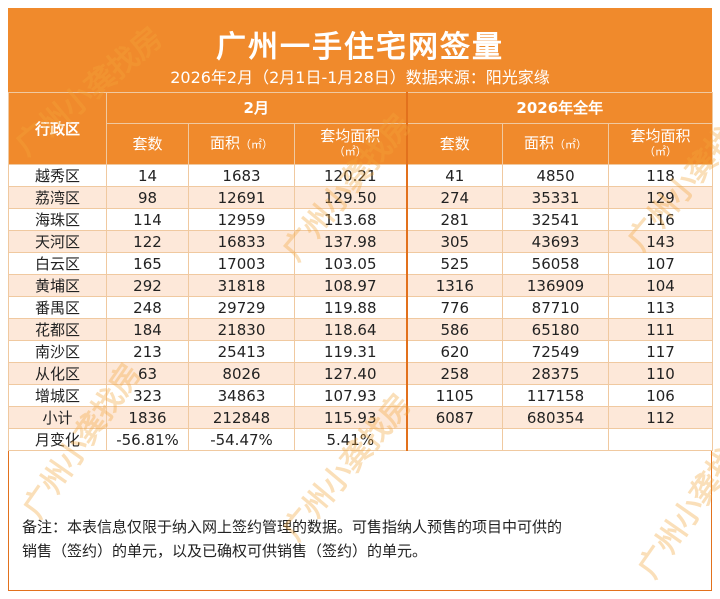 Image resolution: width=720 pixels, height=599 pixels. Describe the element at coordinates (350, 144) in the screenshot. I see `header-month-avg-area: 套均面积 （㎡）` at that location.